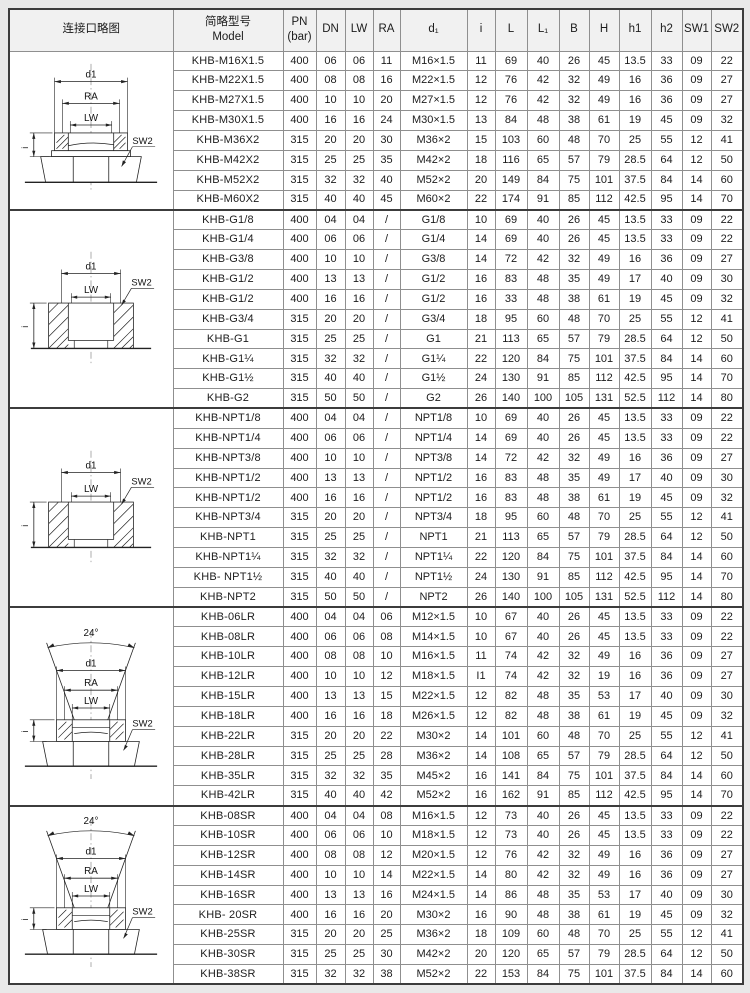 The height and width of the screenshot is (993, 750). What do you see at coordinates (433, 935) in the screenshot?
I see `spec-cell: M36×2` at bounding box center [433, 935].